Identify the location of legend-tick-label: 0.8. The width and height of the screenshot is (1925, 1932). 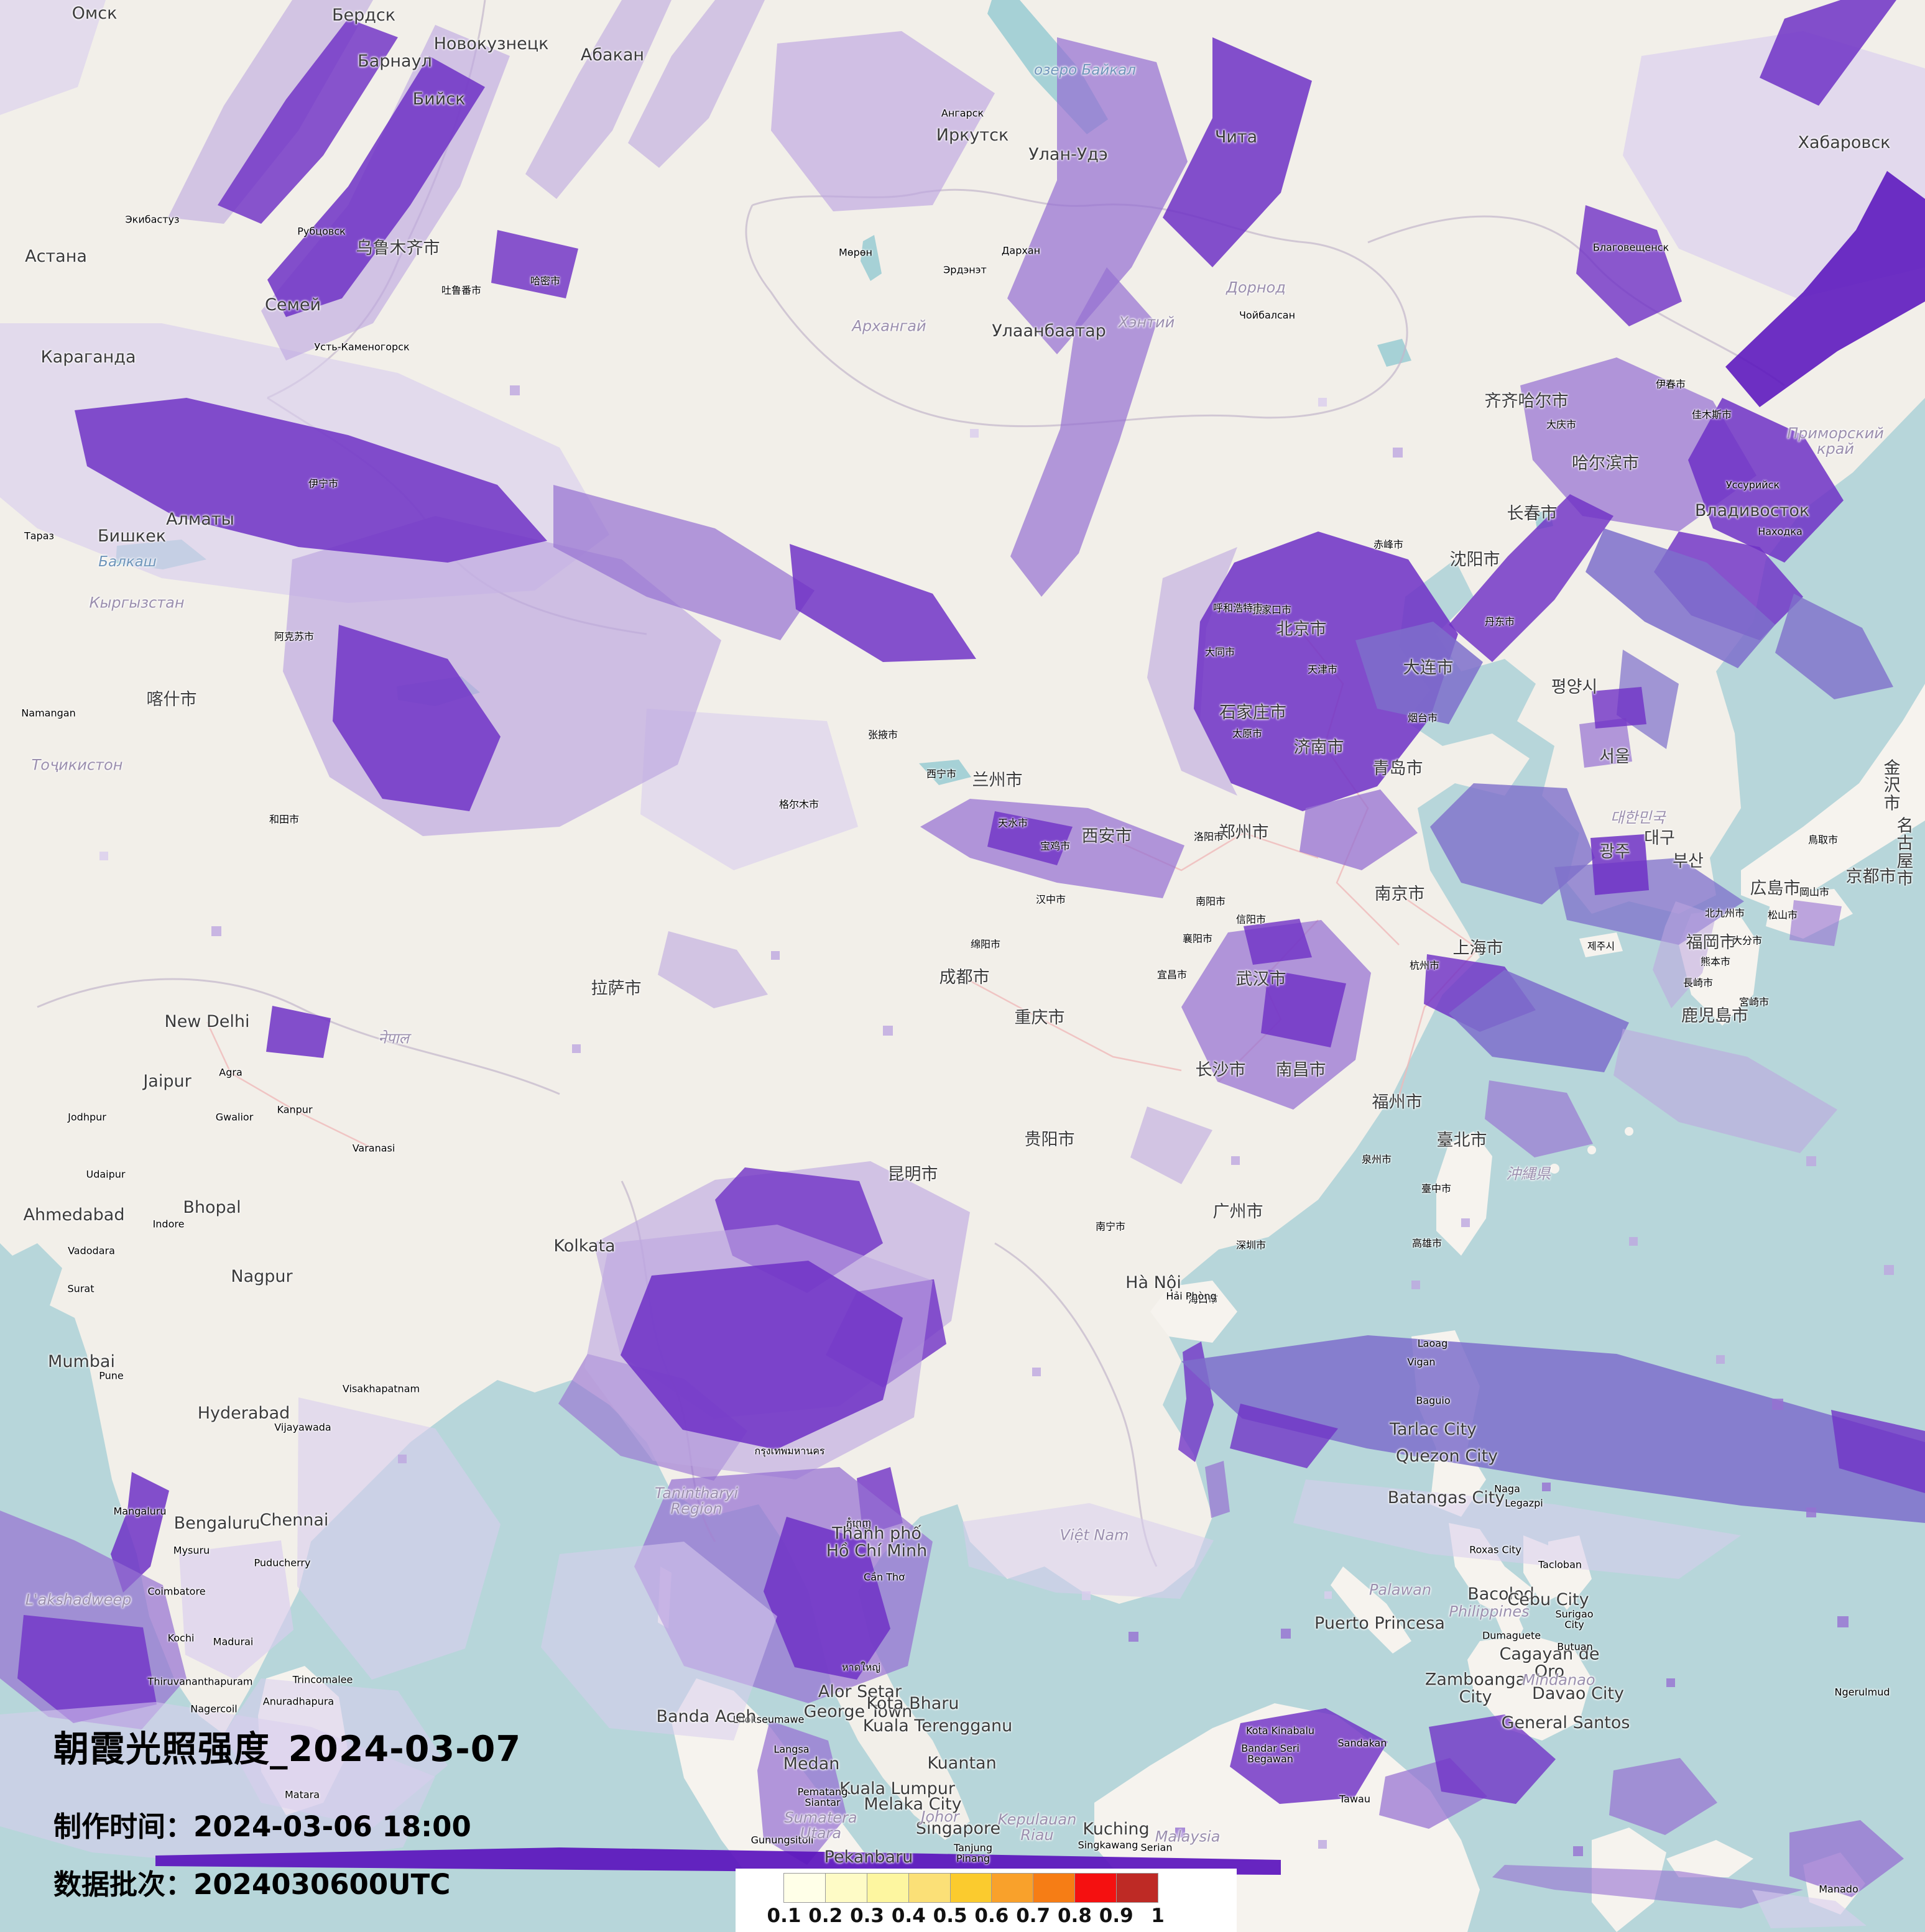
(1074, 1916).